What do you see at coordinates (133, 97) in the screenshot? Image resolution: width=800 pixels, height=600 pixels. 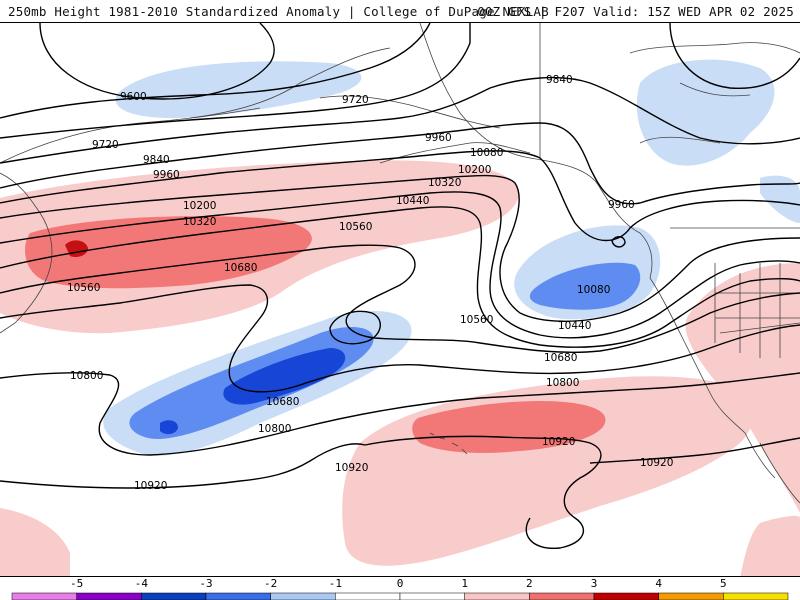 I see `contour-label: 9600` at bounding box center [133, 97].